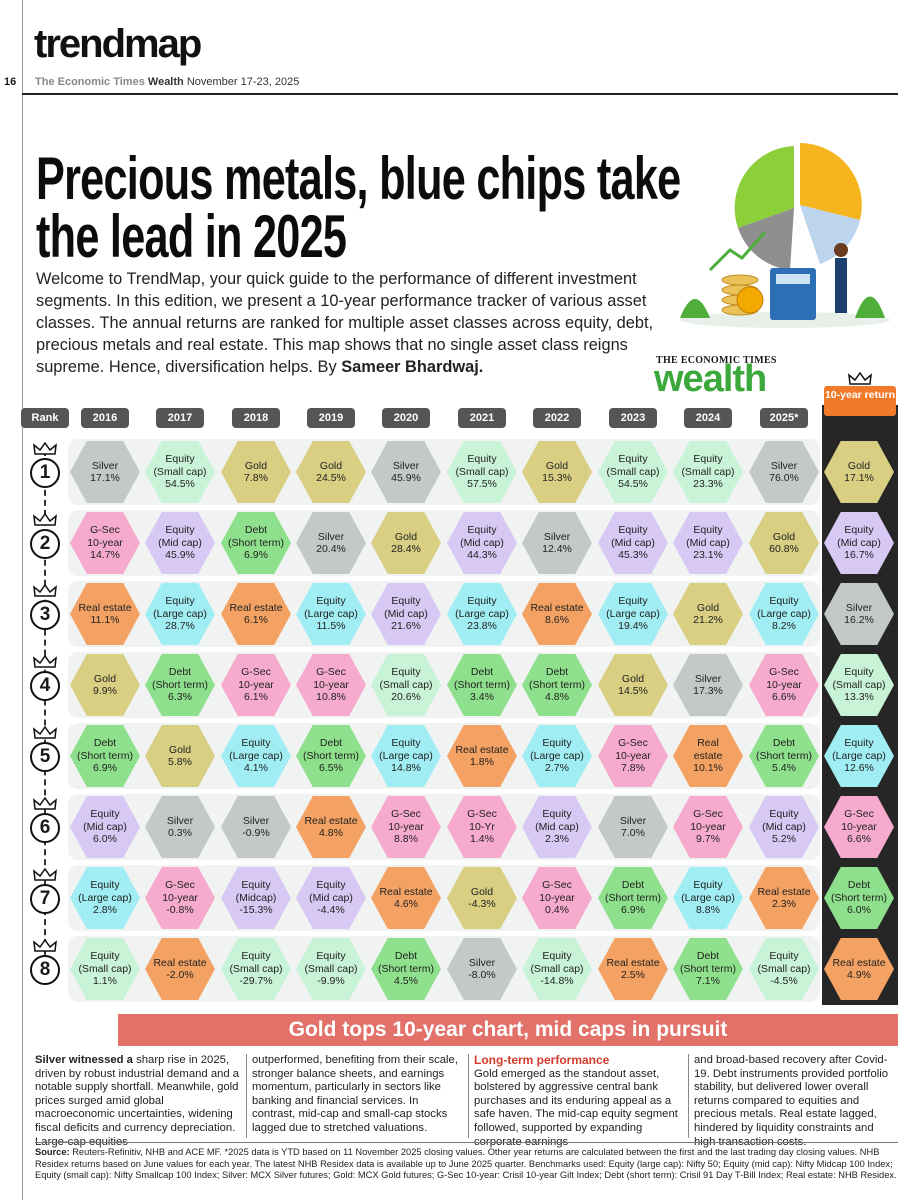 The image size is (922, 1200). Describe the element at coordinates (859, 898) in the screenshot. I see `asset-cell: Debt (Short term) 6.0%` at that location.